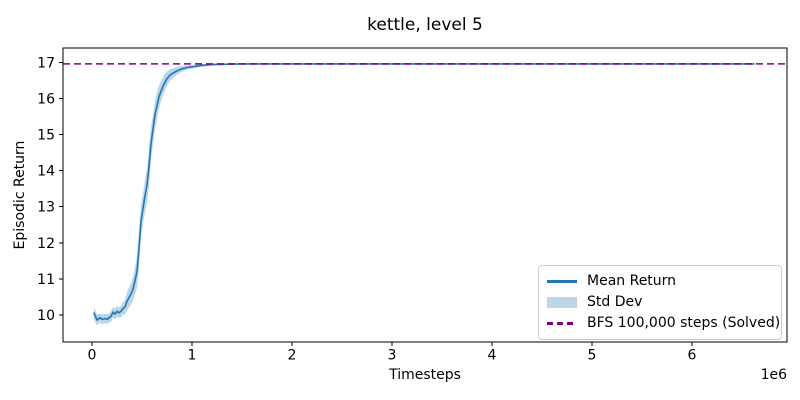 Image resolution: width=800 pixels, height=400 pixels. What do you see at coordinates (46, 136) in the screenshot?
I see `y-tick-label: 15` at bounding box center [46, 136].